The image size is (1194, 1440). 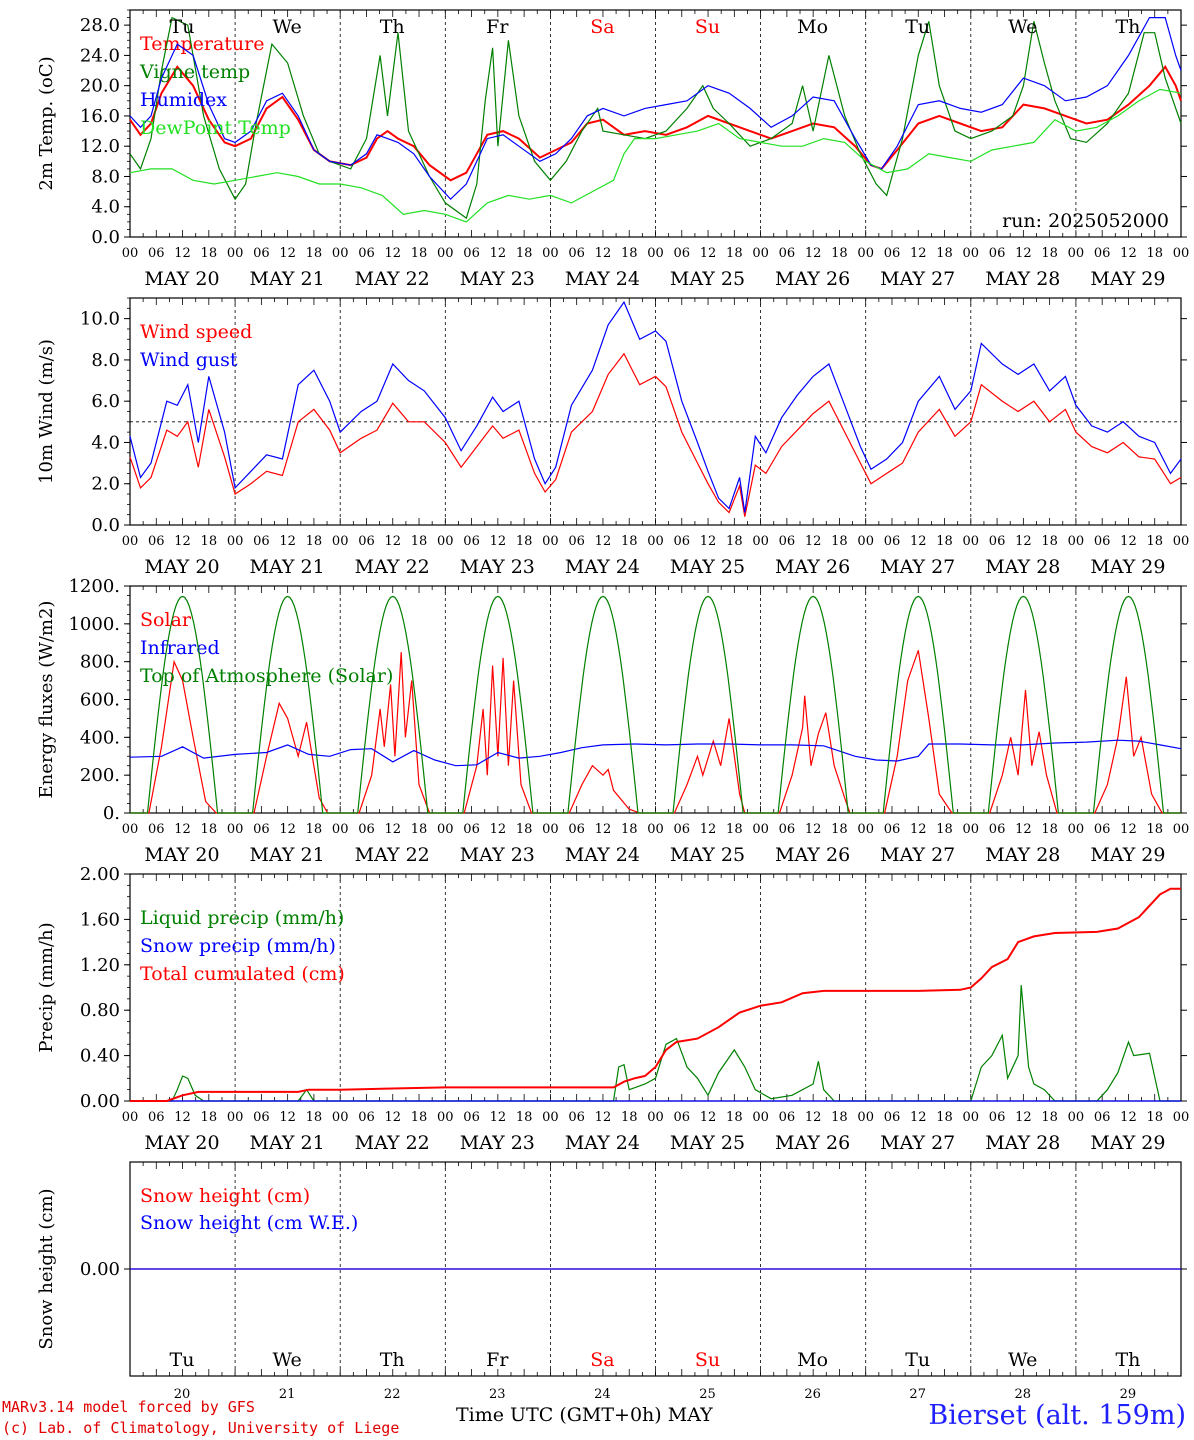 I want to click on legend-entry: Snow height (cm), so click(x=225, y=1196).